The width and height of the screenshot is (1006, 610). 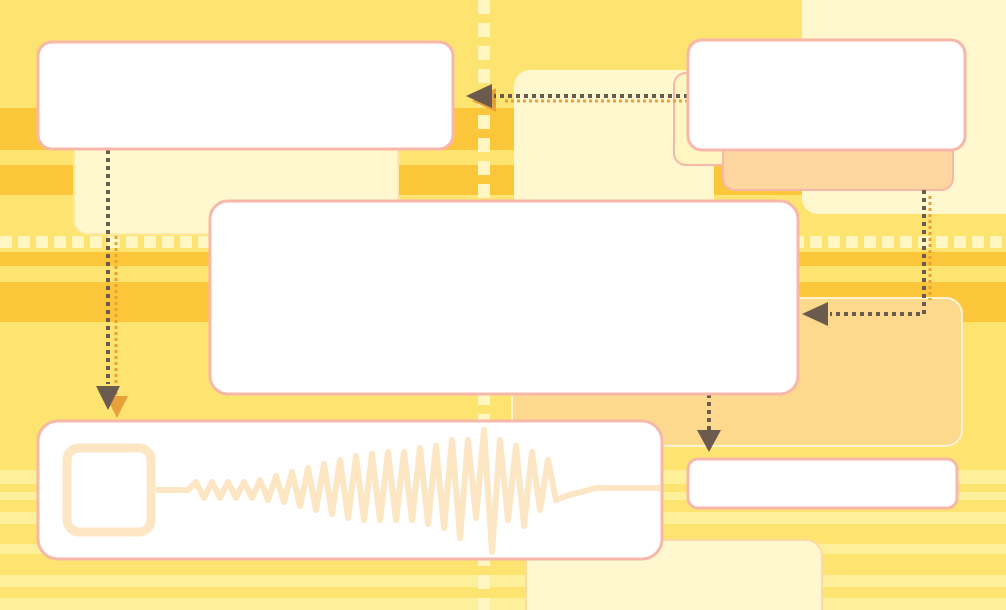 What do you see at coordinates (826, 95) in the screenshot?
I see `box-top-right` at bounding box center [826, 95].